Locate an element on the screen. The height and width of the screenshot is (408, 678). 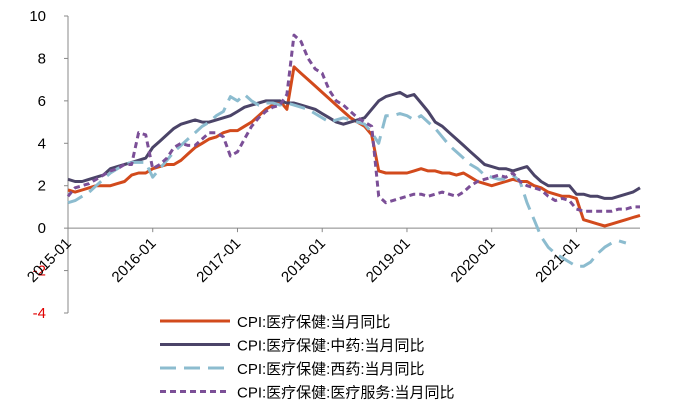
y-tick-label: 8 is located at coordinates (42, 58).